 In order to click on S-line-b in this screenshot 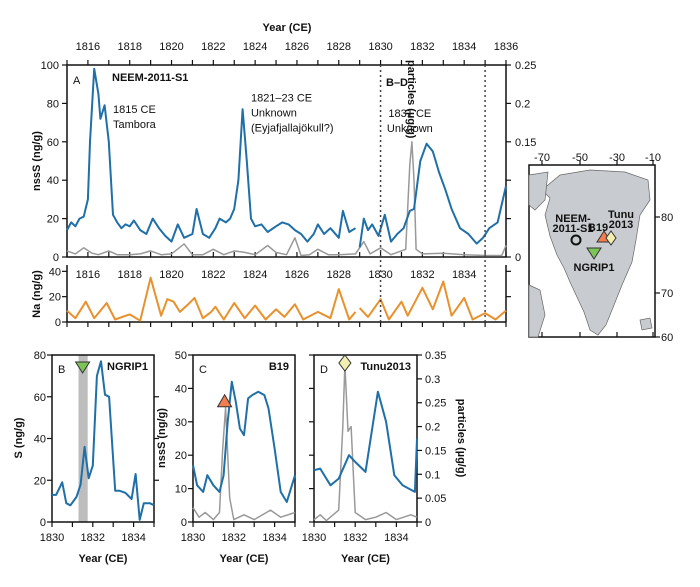, I will do `click(103, 440)`.